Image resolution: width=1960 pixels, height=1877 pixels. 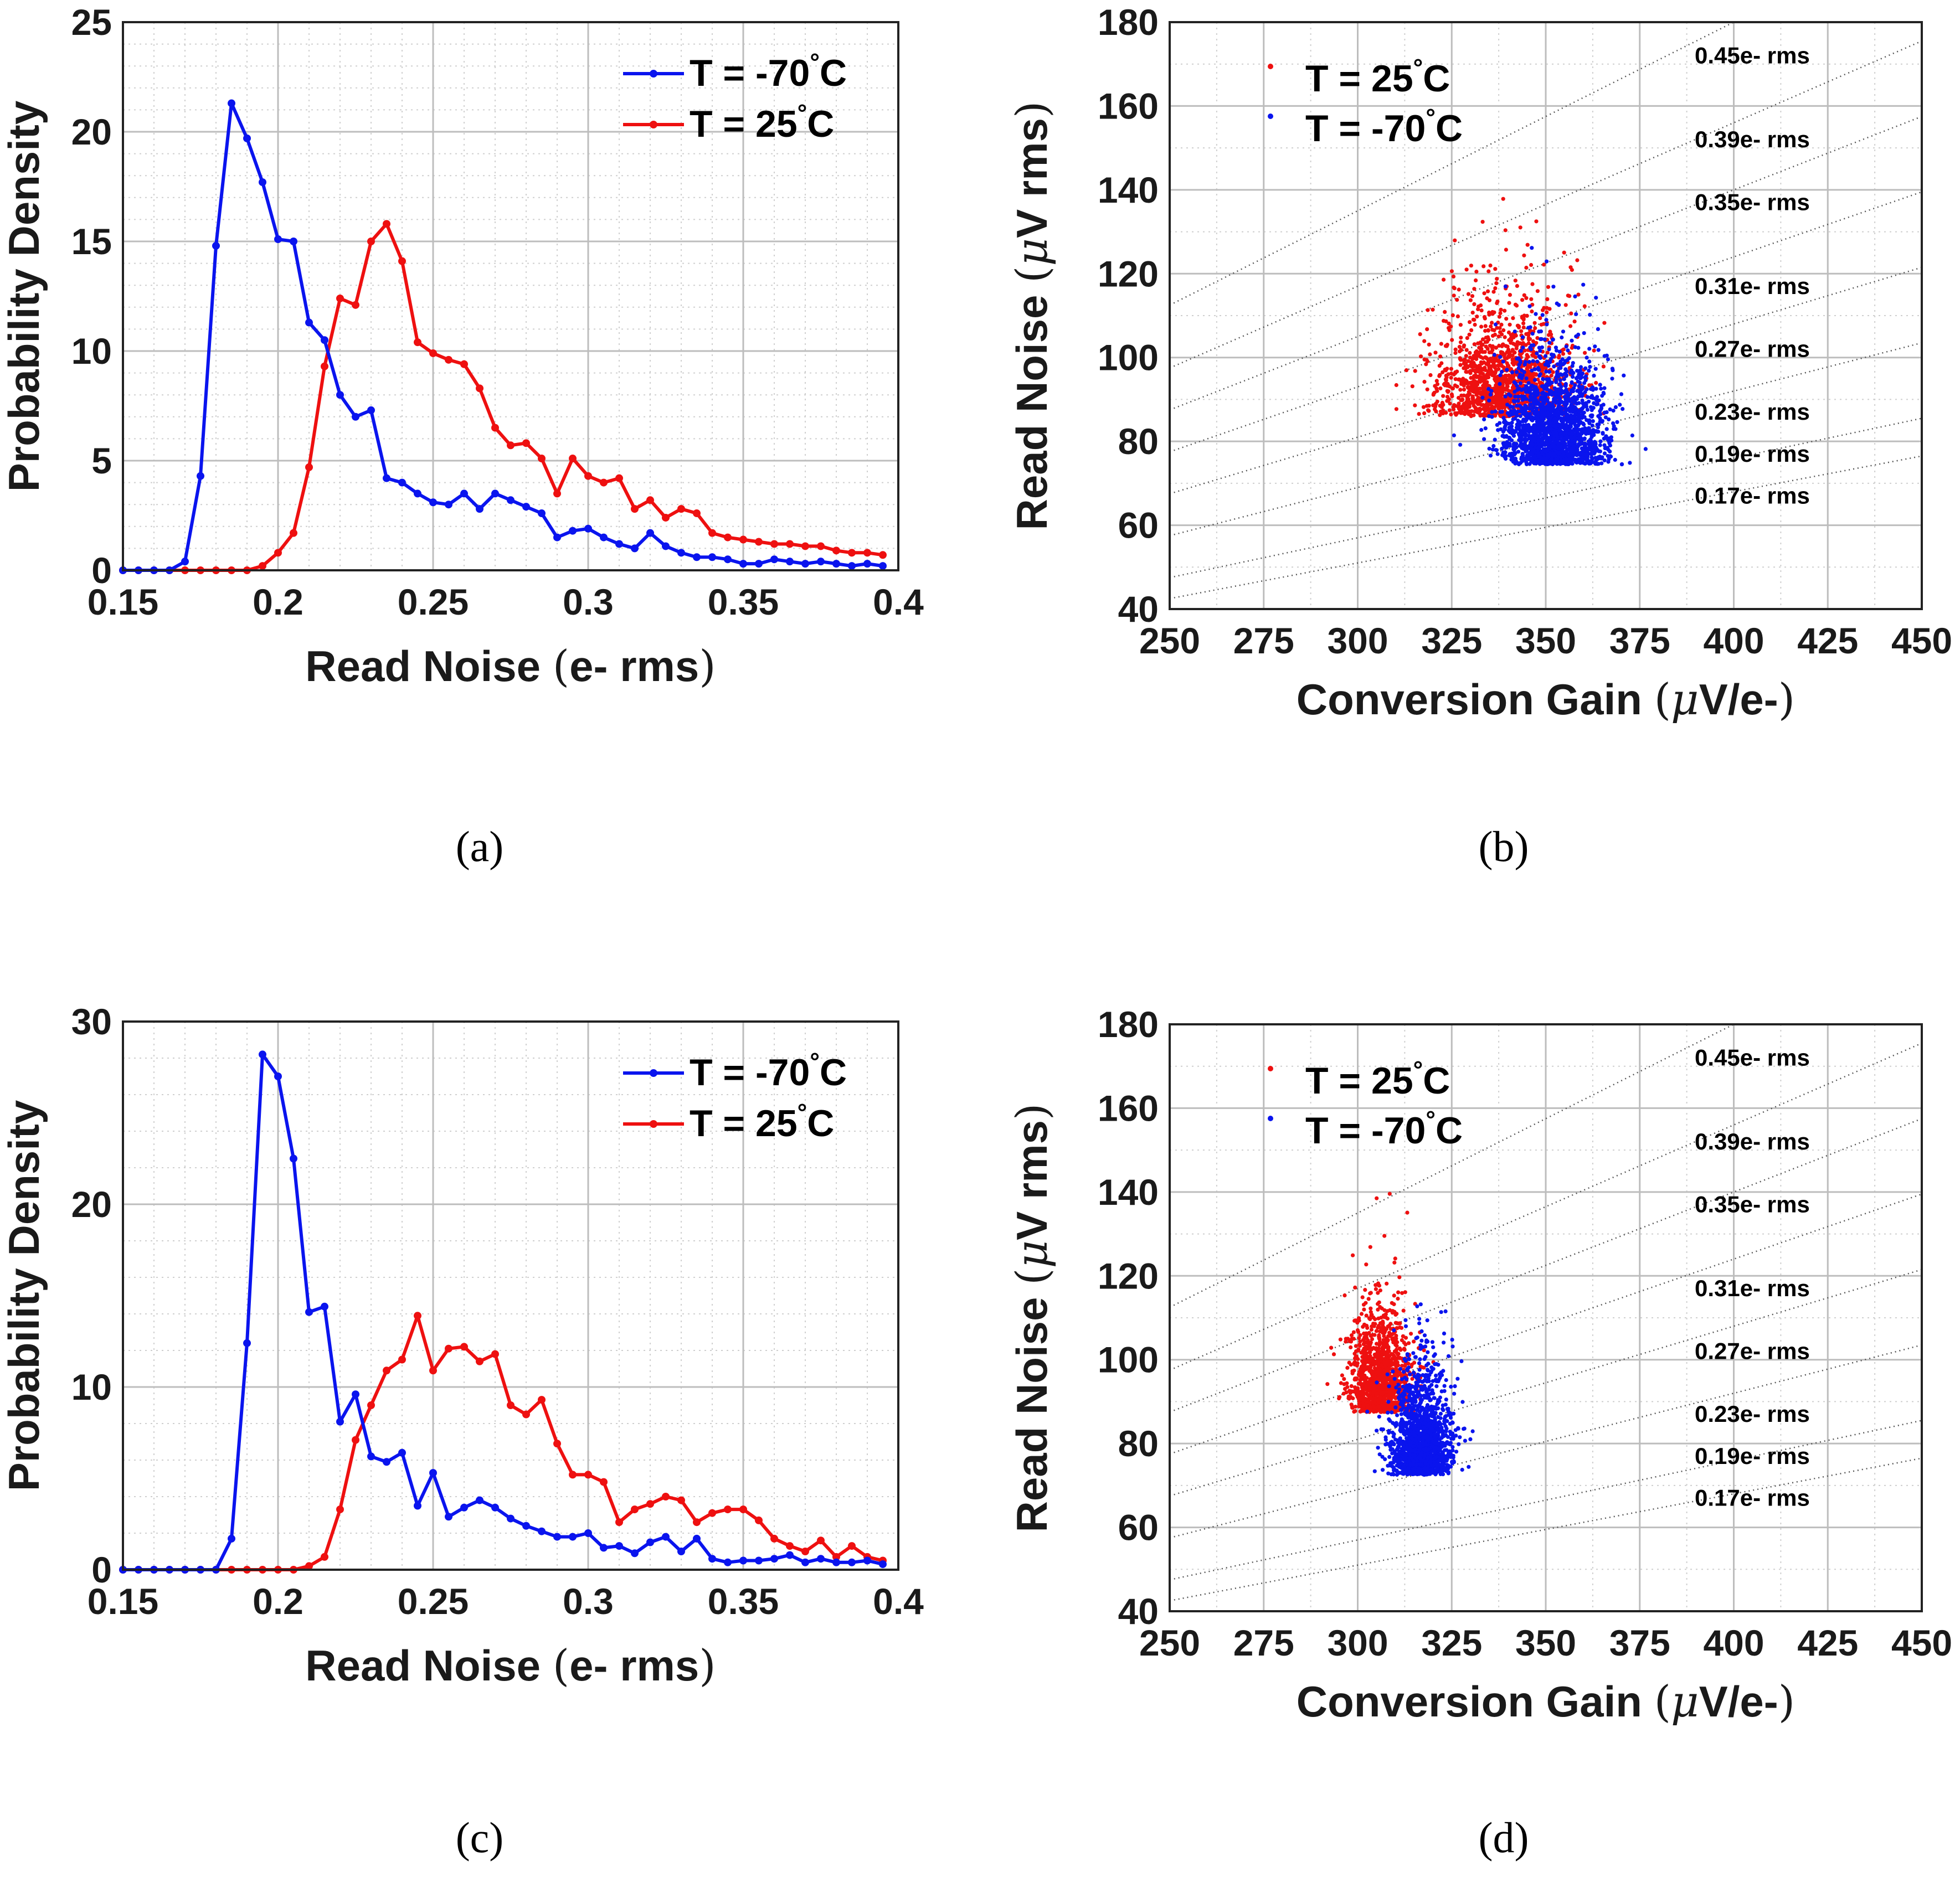 What do you see at coordinates (1752, 286) in the screenshot?
I see `iso-label: 0.31e- rms` at bounding box center [1752, 286].